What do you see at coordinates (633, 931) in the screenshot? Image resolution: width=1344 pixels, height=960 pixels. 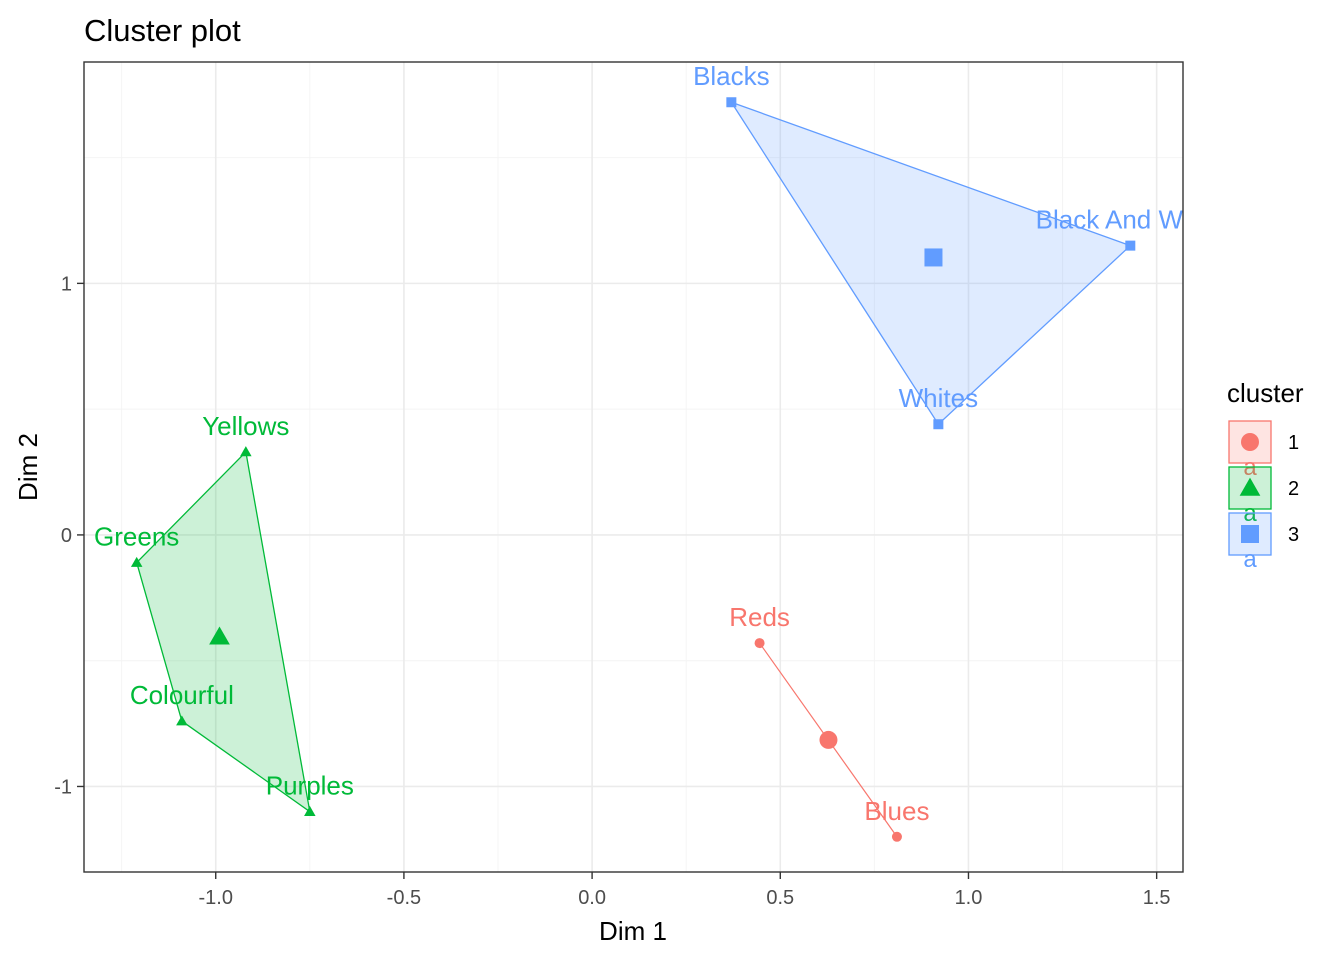 I see `x-axis-title: Dim 1` at bounding box center [633, 931].